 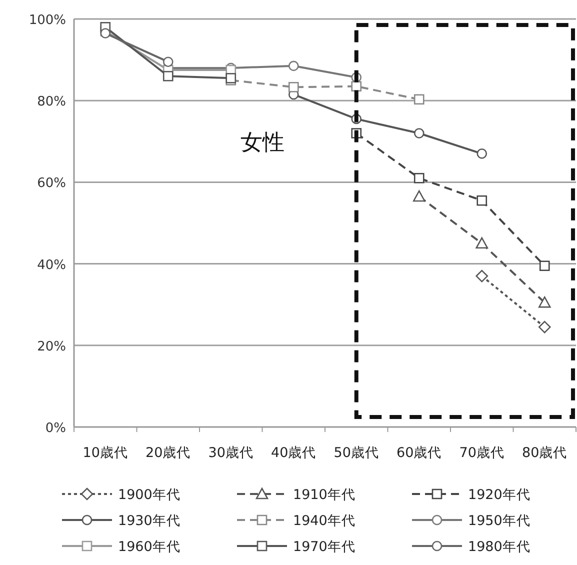 What do you see at coordinates (356, 453) in the screenshot?
I see `x-tick-label: 50歳代` at bounding box center [356, 453].